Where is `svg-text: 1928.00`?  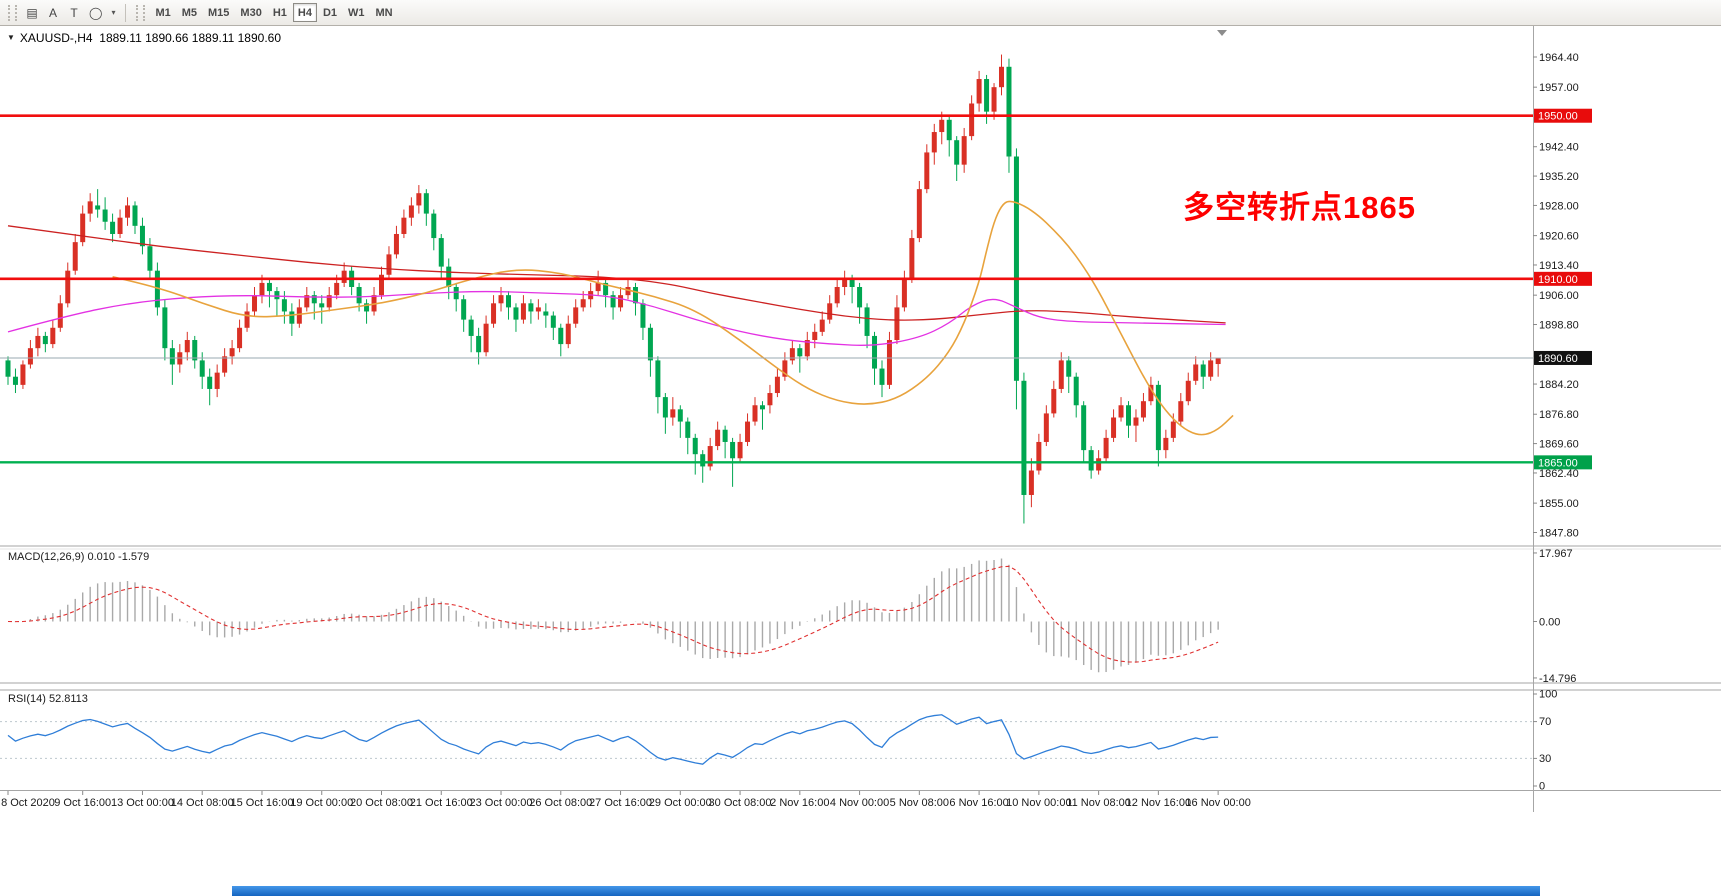 svg-text: 1928.00 is located at coordinates (1559, 206).